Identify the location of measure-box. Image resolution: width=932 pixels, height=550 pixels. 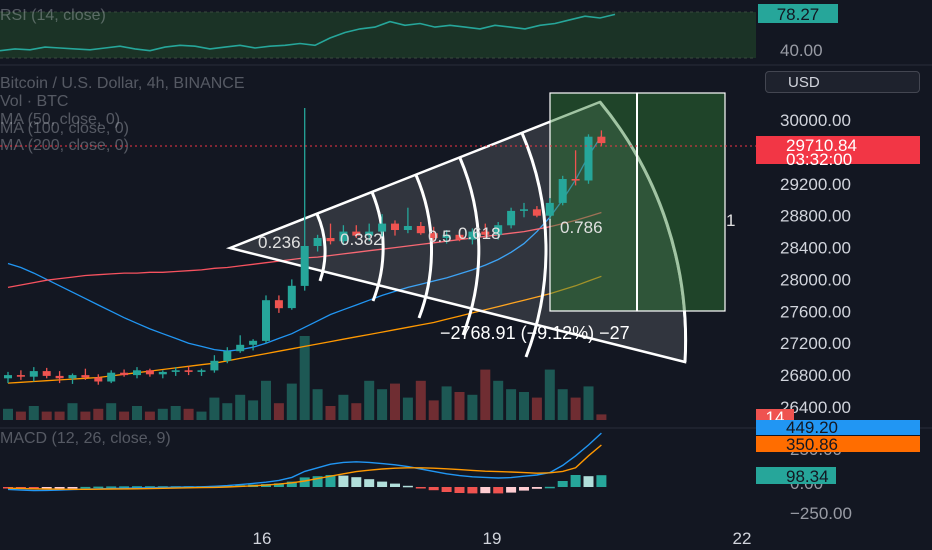
(637, 202).